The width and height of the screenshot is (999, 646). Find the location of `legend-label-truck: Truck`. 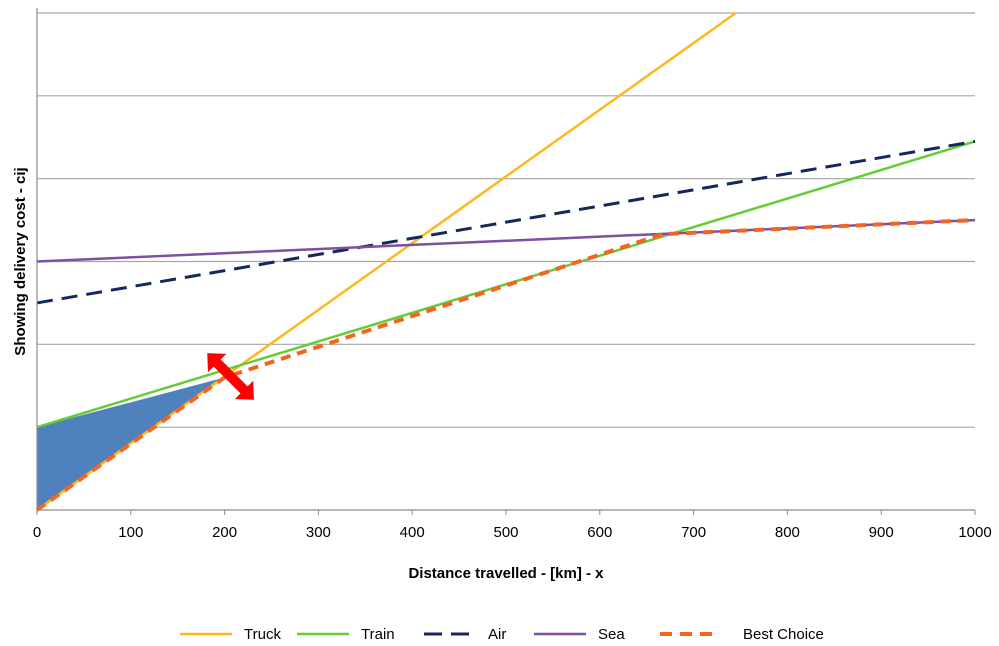

legend-label-truck: Truck is located at coordinates (262, 634).